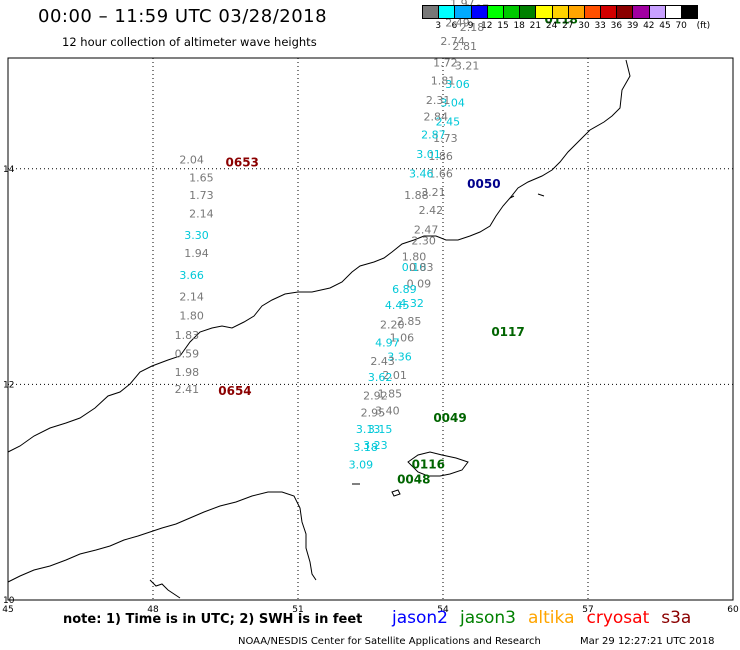 The image size is (740, 650). I want to click on wave-height-value: 2.84, so click(436, 116).